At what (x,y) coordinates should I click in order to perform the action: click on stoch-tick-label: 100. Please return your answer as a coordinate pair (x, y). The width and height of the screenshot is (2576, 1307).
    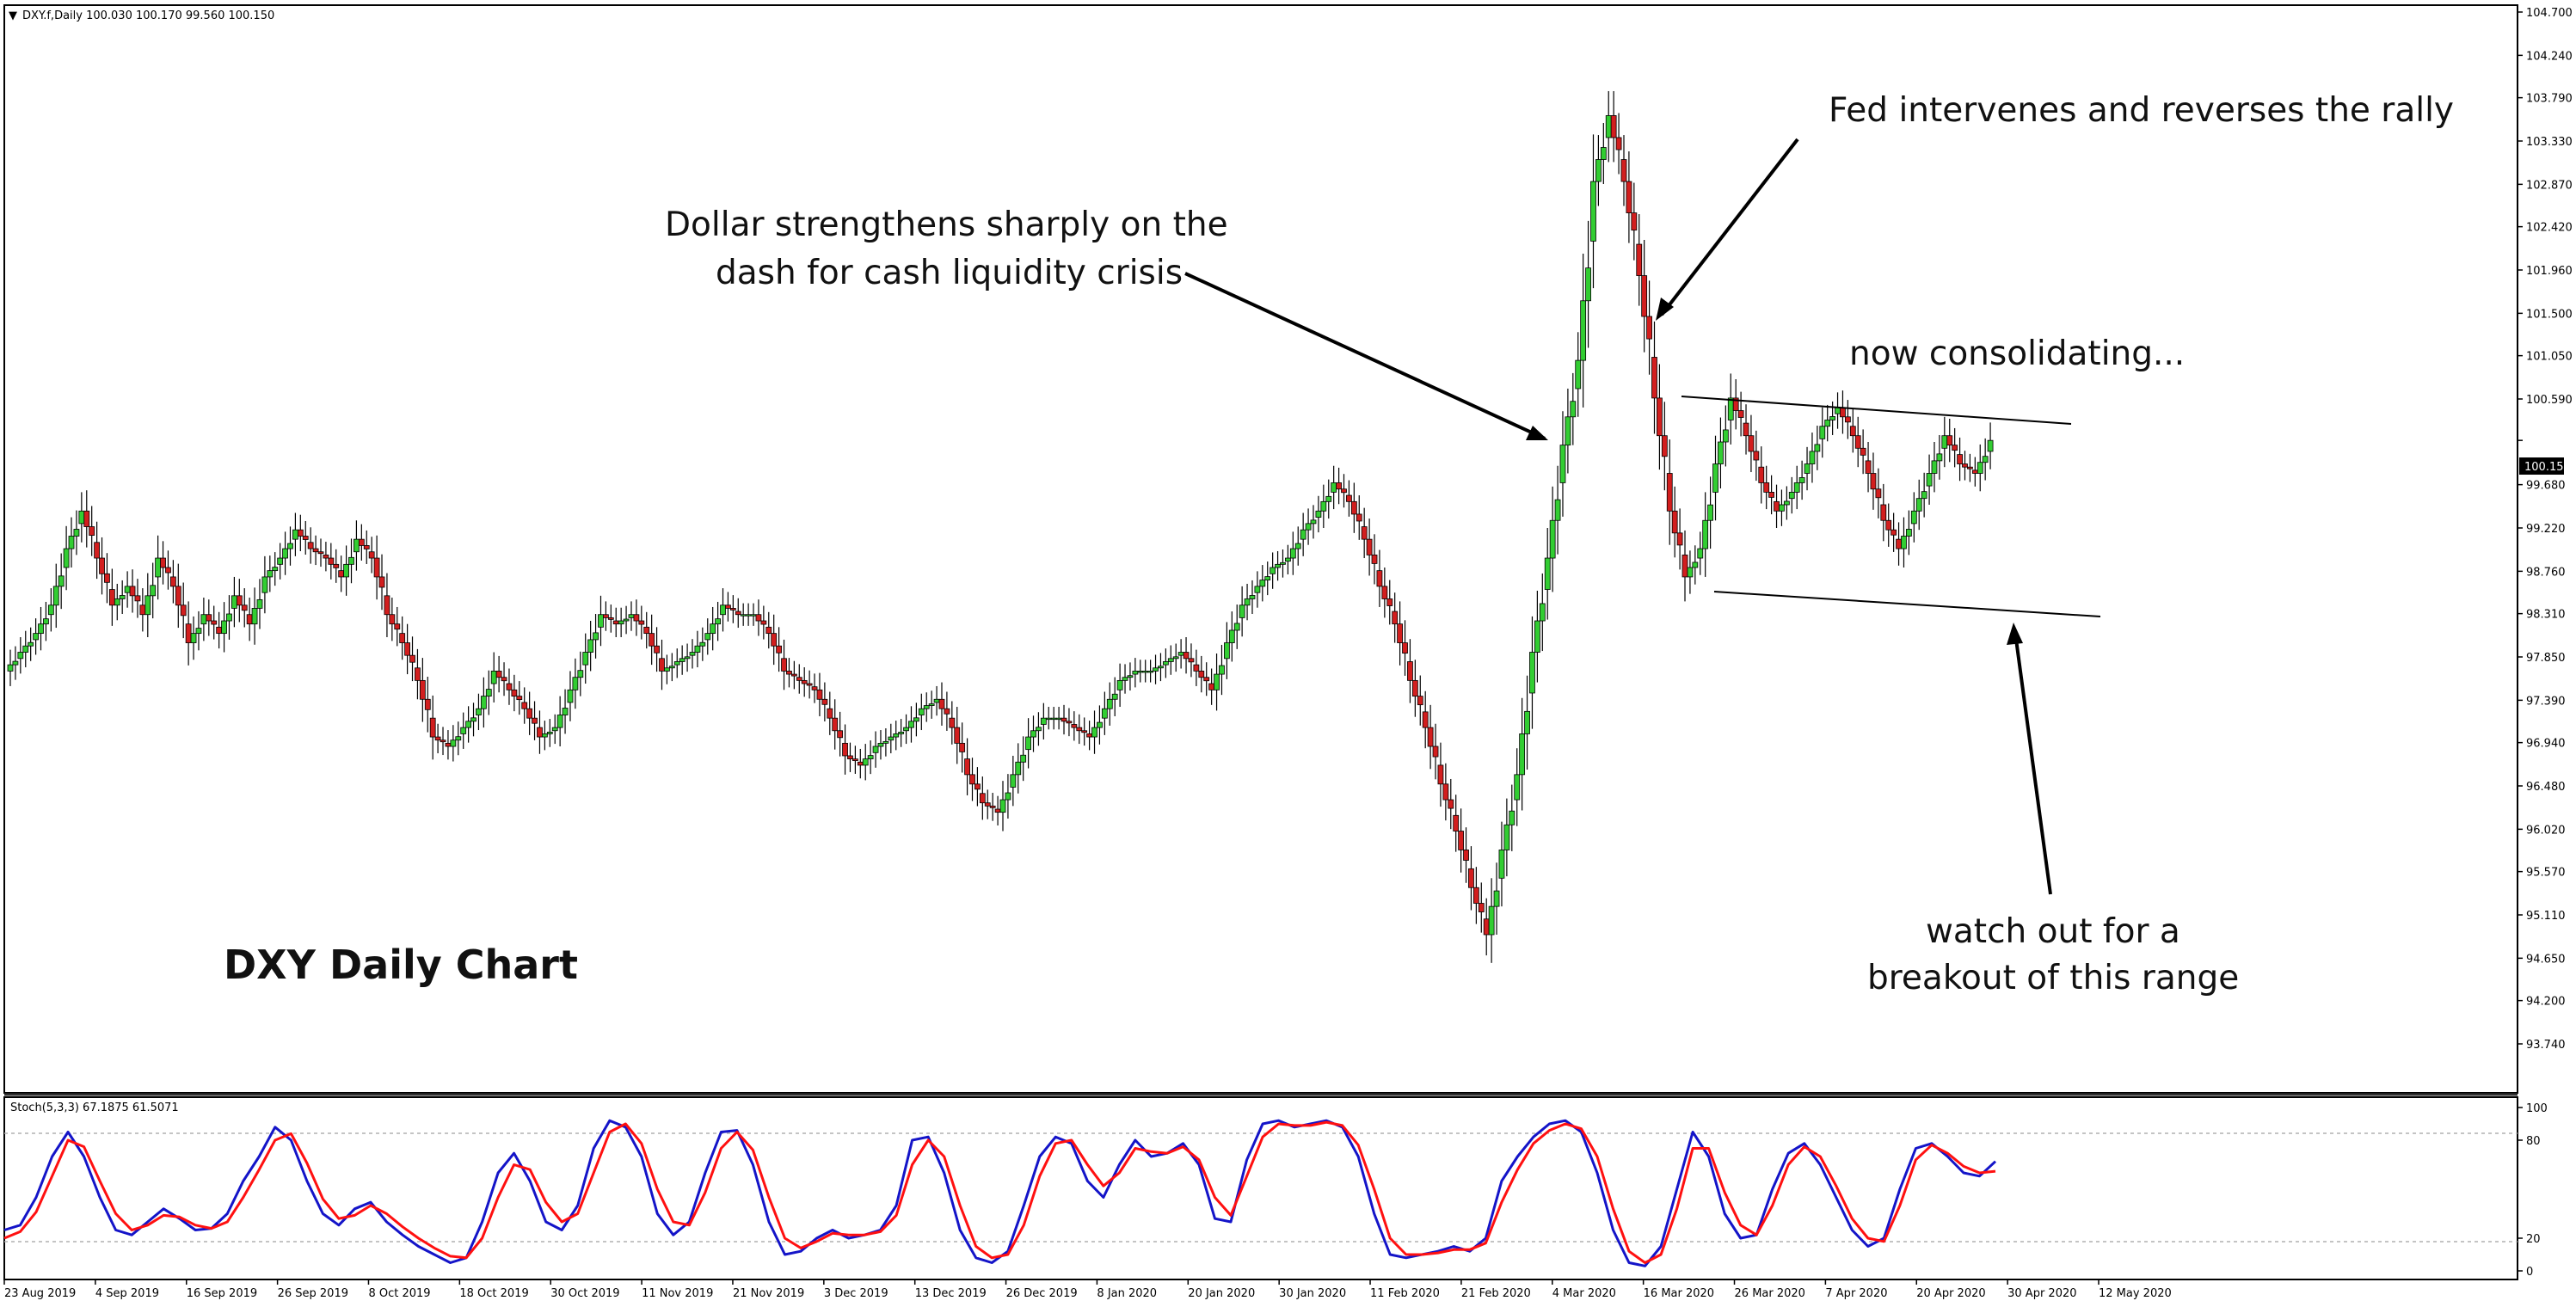
    Looking at the image, I should click on (2537, 1109).